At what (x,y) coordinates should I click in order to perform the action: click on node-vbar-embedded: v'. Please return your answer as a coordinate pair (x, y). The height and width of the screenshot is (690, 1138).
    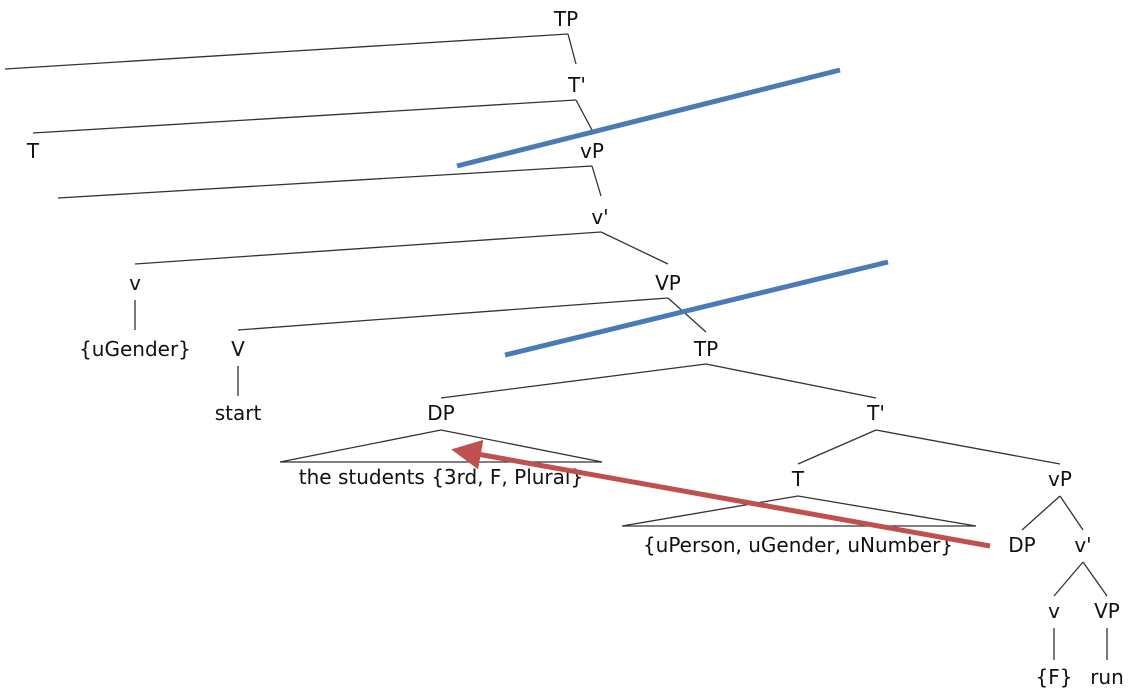
    Looking at the image, I should click on (1082, 545).